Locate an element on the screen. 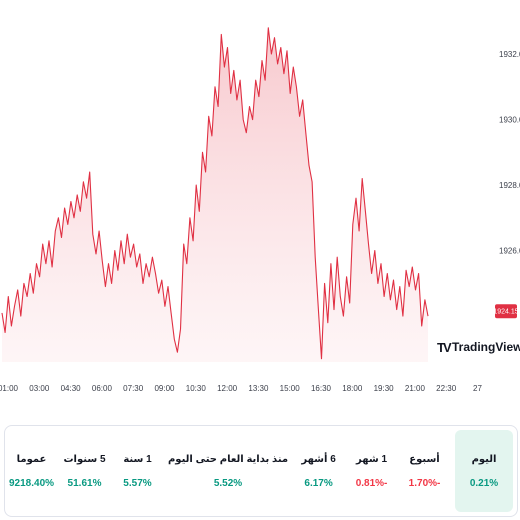 Image resolution: width=520 pixels, height=520 pixels. y-tick-label: 1926.00 is located at coordinates (509, 251).